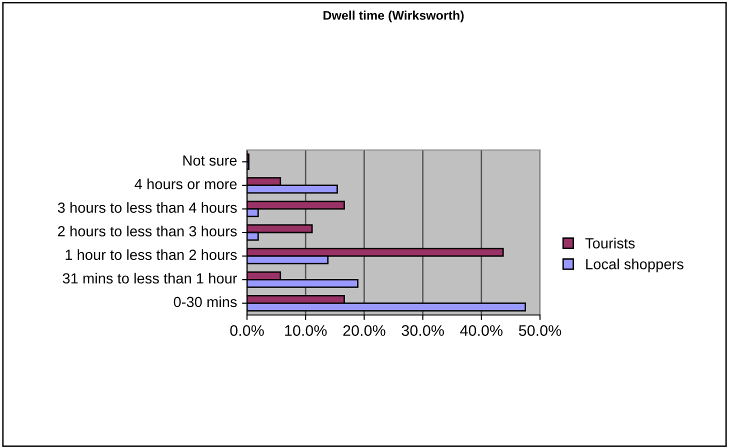 The width and height of the screenshot is (729, 448). Describe the element at coordinates (210, 161) in the screenshot. I see `y-tick-label: Not sure` at that location.